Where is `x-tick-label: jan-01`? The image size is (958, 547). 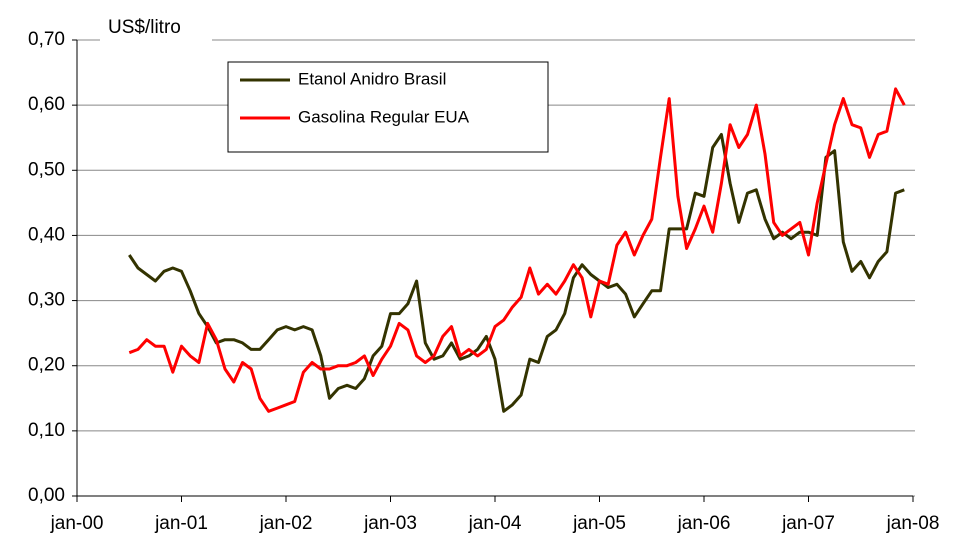
x-tick-label: jan-01 is located at coordinates (181, 523).